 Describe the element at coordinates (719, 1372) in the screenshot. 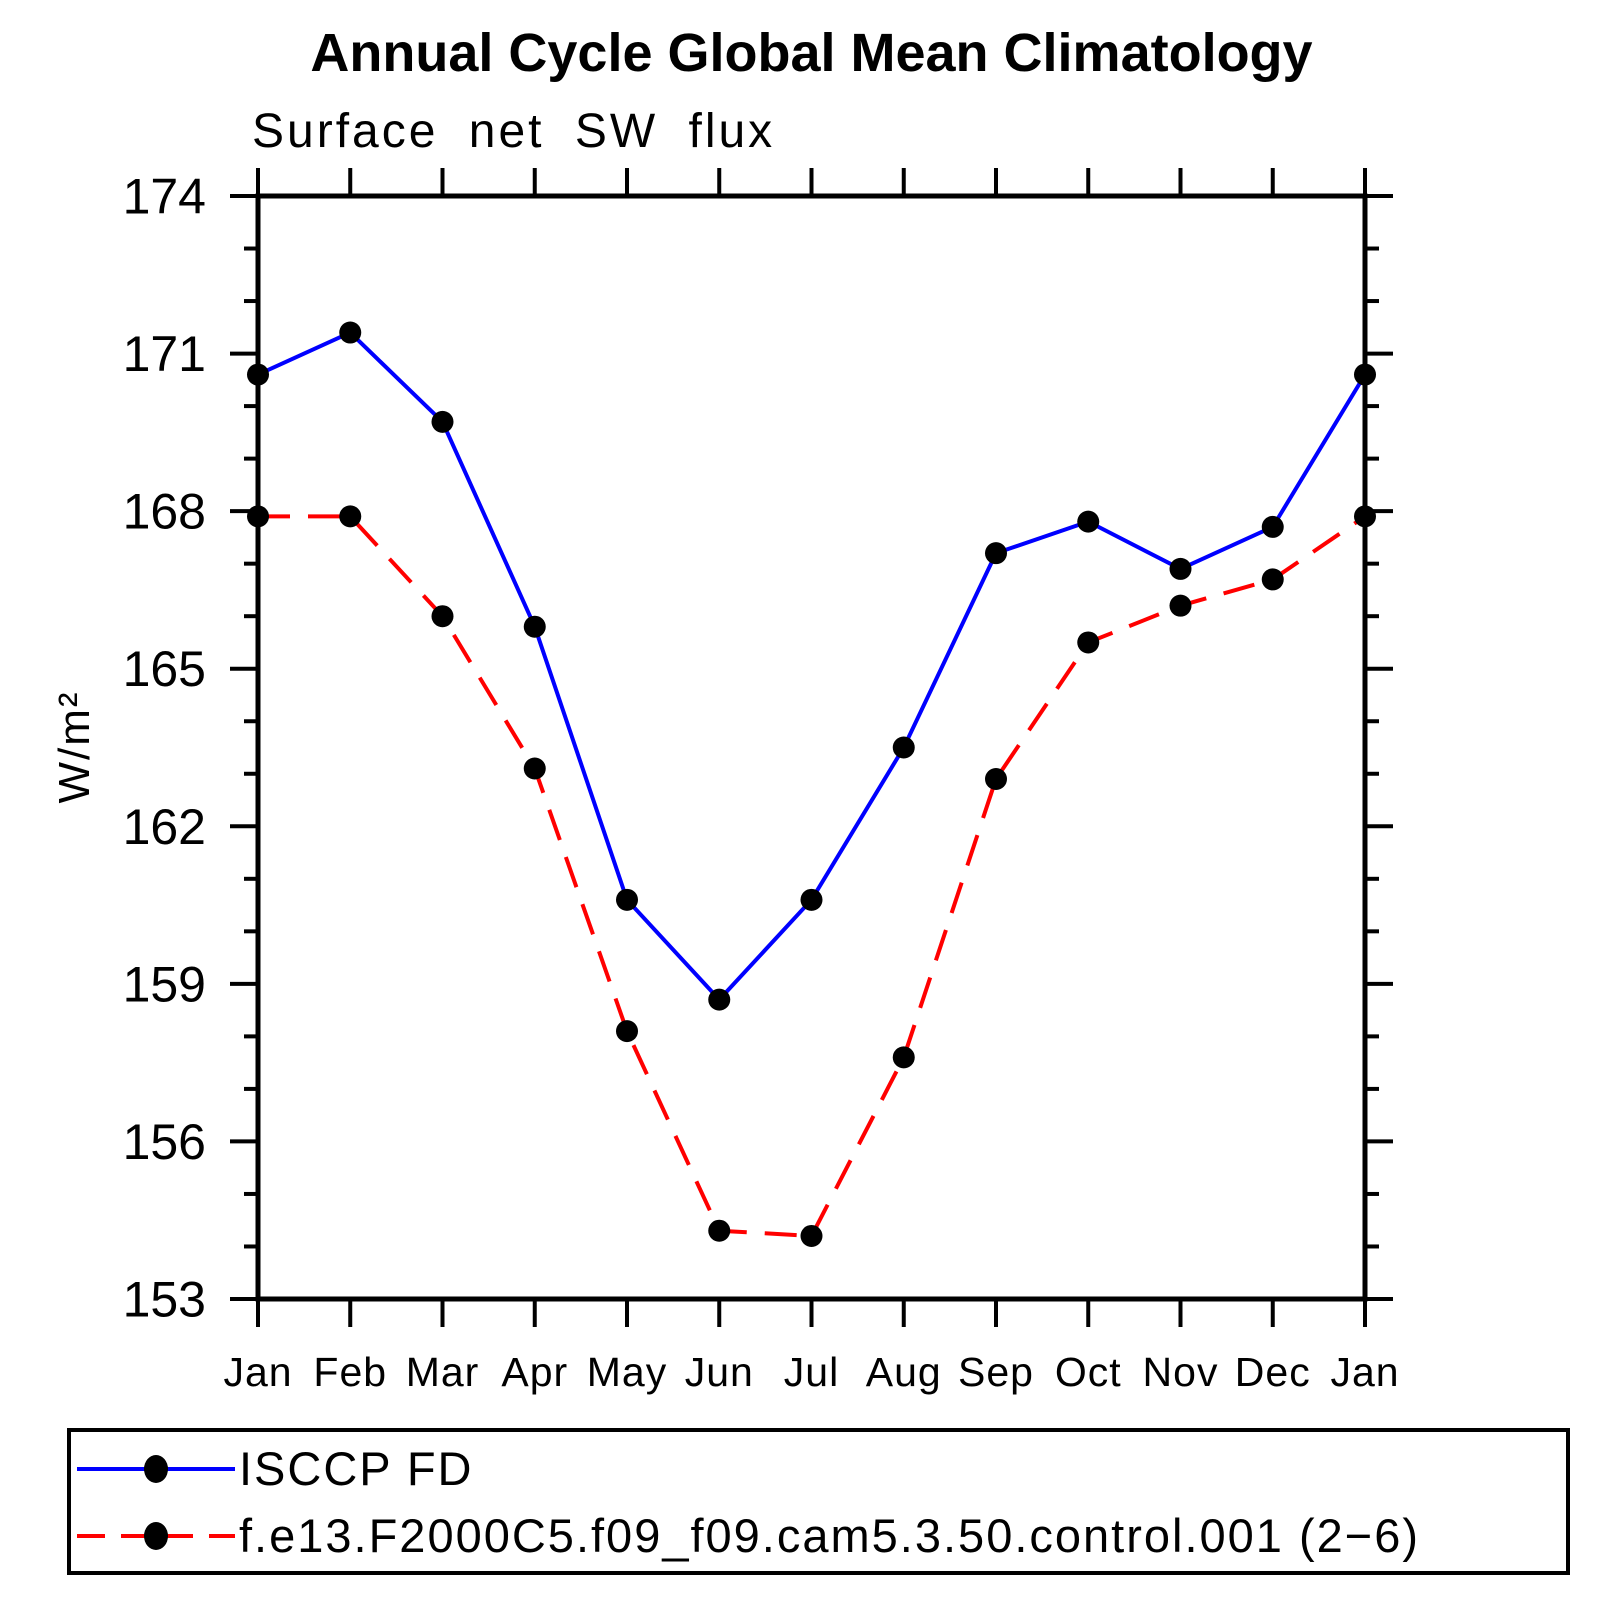

I see `x-tick-label: Jun` at that location.